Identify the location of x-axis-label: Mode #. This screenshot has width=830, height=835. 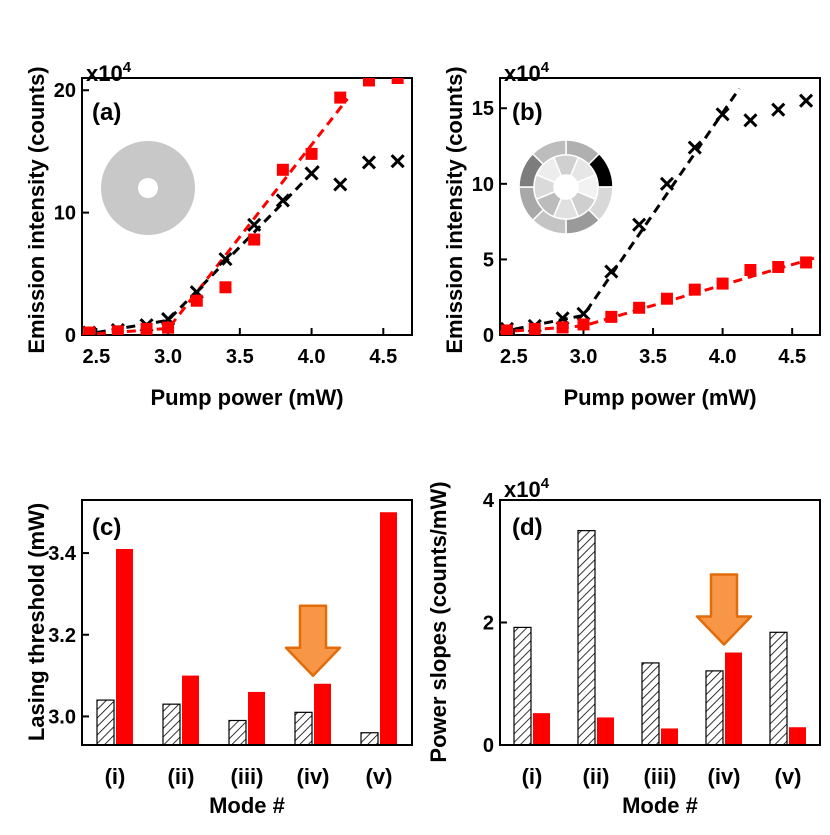
(660, 805).